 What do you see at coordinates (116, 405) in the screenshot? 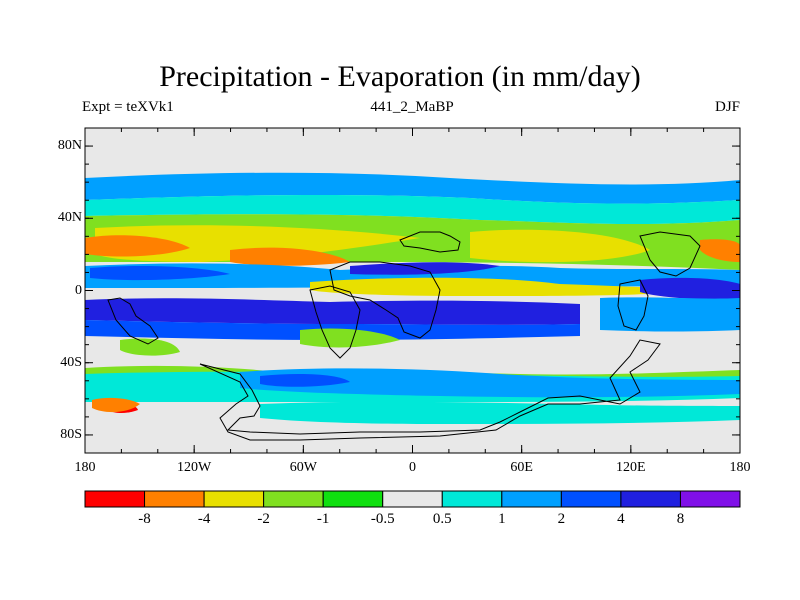
I see `field-orange-south` at bounding box center [116, 405].